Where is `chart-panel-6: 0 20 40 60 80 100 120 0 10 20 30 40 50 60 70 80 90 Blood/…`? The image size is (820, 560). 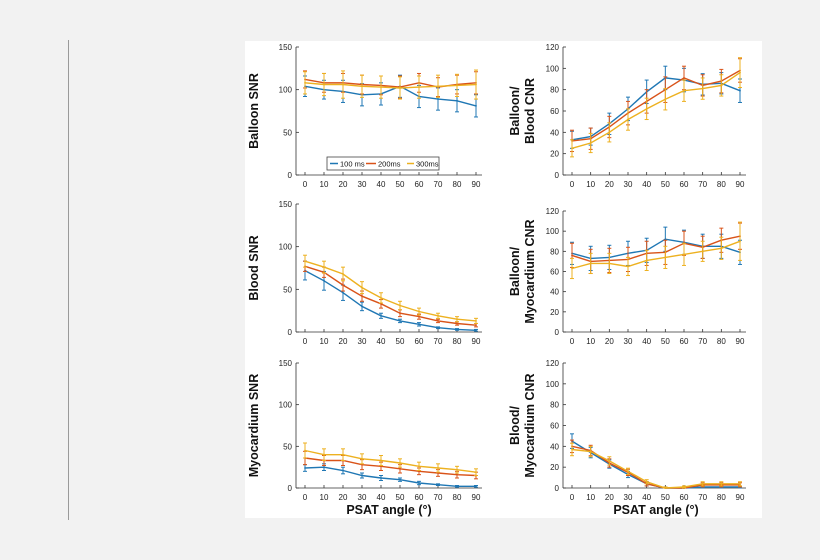
chart-panel-6: 0 20 40 60 80 100 120 0 10 20 30 40 50 60 70 80 90 Blood/… is located at coordinates (627, 430).